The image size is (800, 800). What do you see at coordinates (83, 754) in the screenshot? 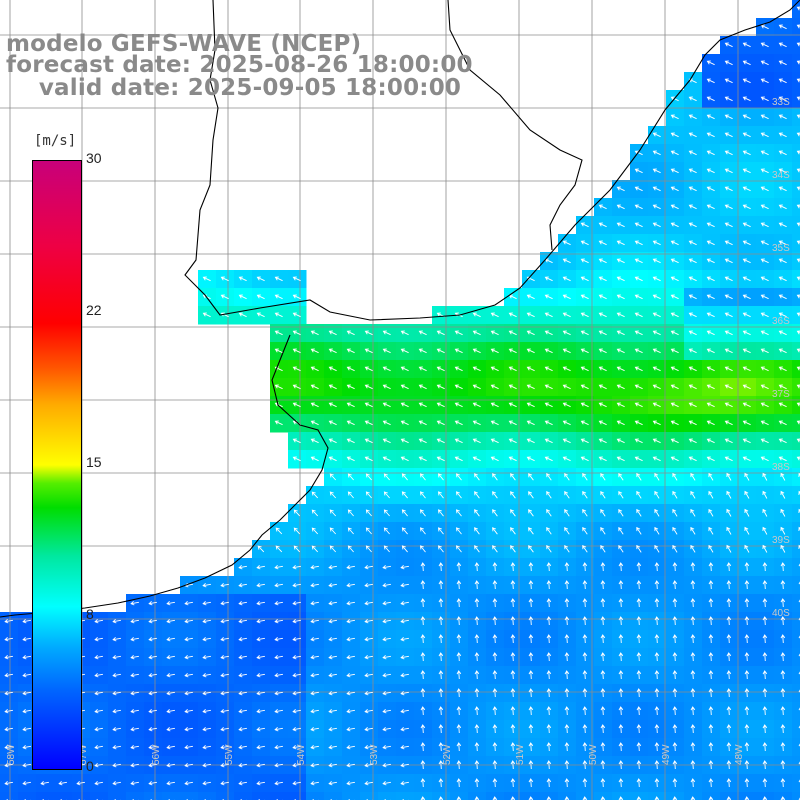
I see `lon-label-1: 57W` at bounding box center [83, 754].